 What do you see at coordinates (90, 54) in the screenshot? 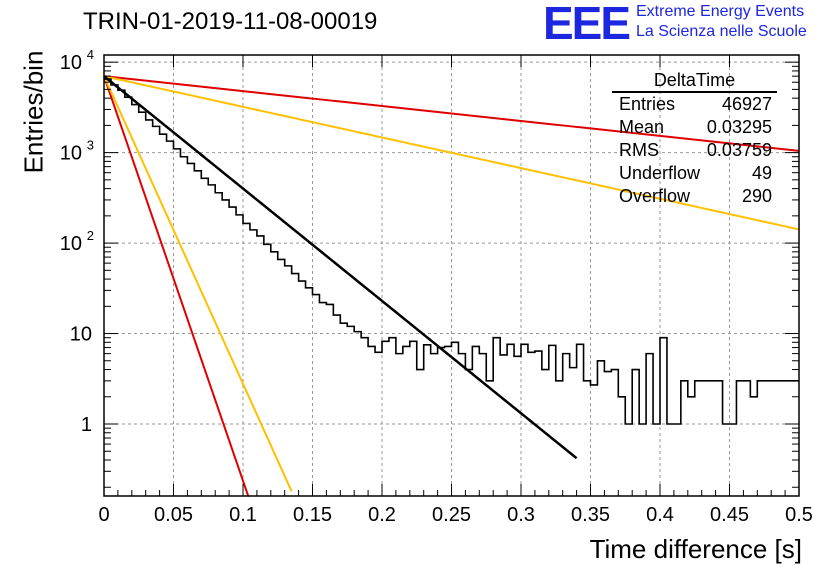
I see `y-tick-exponent: 4` at bounding box center [90, 54].